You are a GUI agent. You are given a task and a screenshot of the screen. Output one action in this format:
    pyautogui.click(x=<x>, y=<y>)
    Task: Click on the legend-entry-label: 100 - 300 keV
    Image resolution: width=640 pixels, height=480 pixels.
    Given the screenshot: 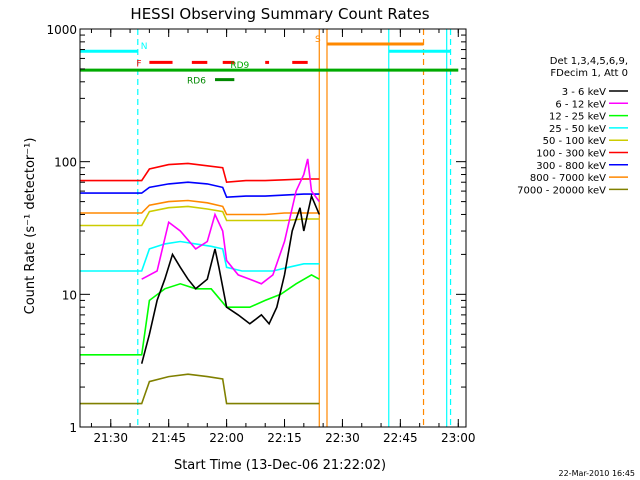 What is the action you would take?
    pyautogui.click(x=571, y=154)
    